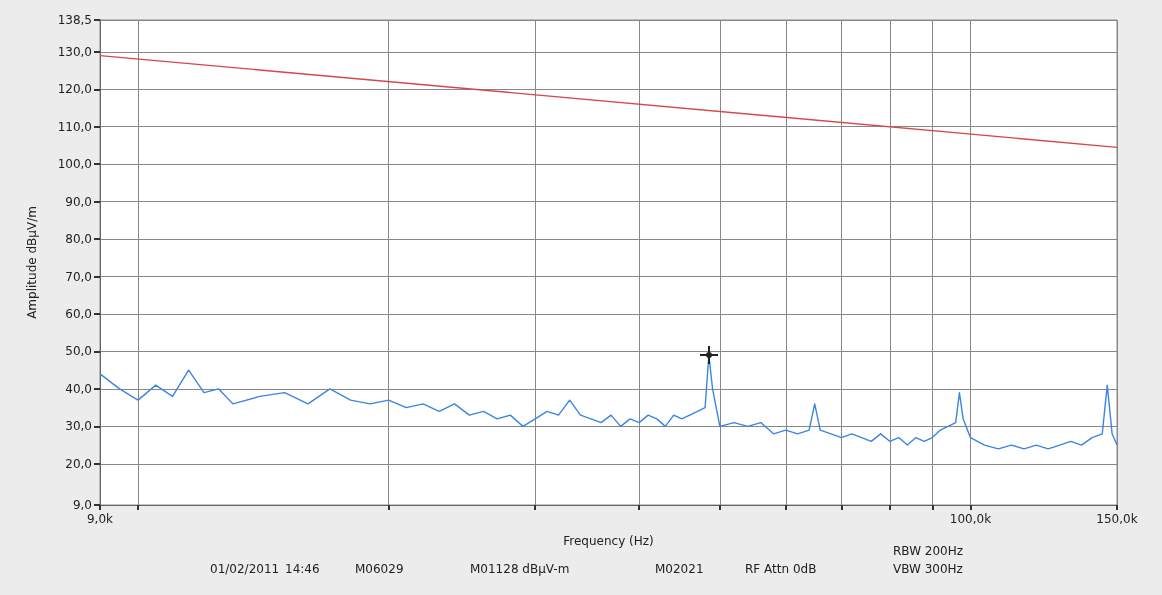 This screenshot has height=595, width=1162. What do you see at coordinates (781, 569) in the screenshot?
I see `text: RF Attn 0dB` at bounding box center [781, 569].